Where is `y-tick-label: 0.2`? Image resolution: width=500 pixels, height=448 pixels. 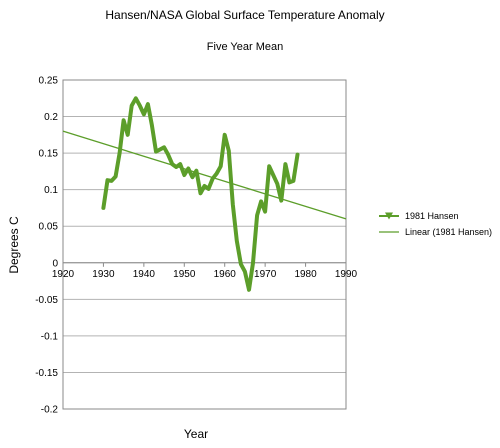
y-tick-label: 0.2 is located at coordinates (51, 117).